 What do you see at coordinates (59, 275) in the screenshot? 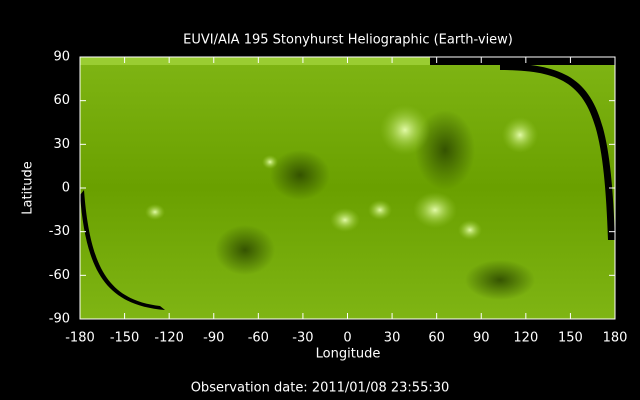
I see `y-tick-label: -60` at bounding box center [59, 275].